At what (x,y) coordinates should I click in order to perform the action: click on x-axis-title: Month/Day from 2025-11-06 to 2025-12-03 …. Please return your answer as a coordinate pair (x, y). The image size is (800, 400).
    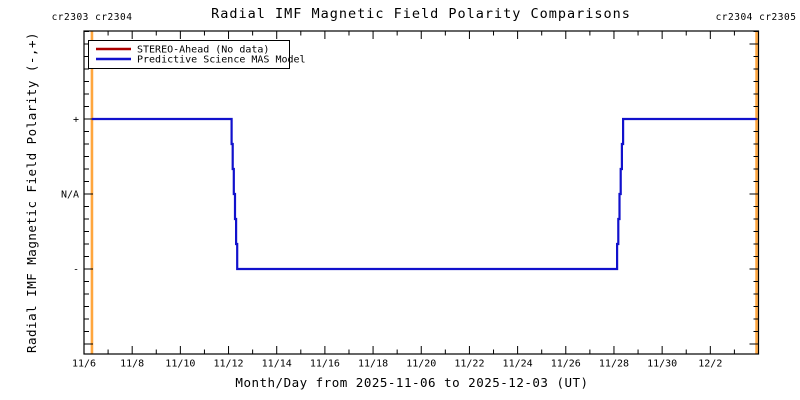
    Looking at the image, I should click on (411, 382).